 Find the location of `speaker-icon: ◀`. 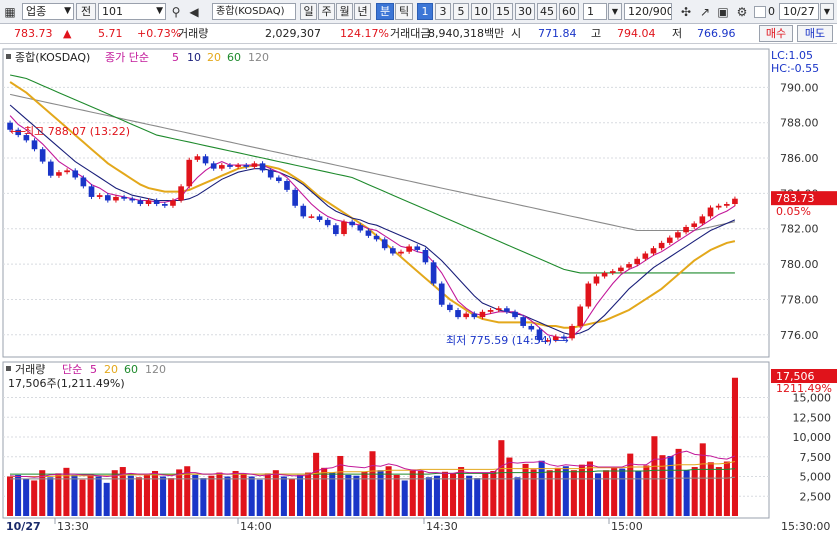

speaker-icon: ◀ is located at coordinates (194, 12).